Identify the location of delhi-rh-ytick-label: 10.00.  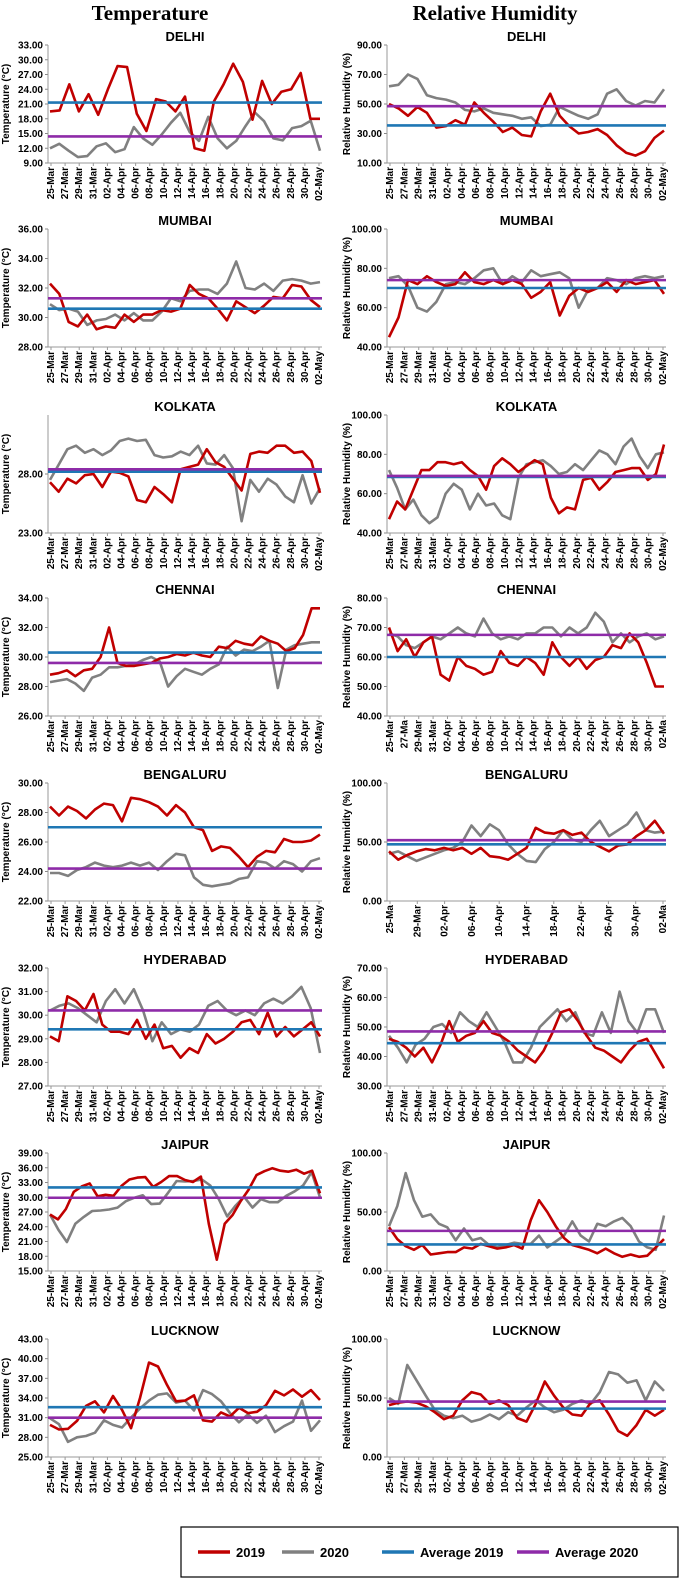
(369, 164).